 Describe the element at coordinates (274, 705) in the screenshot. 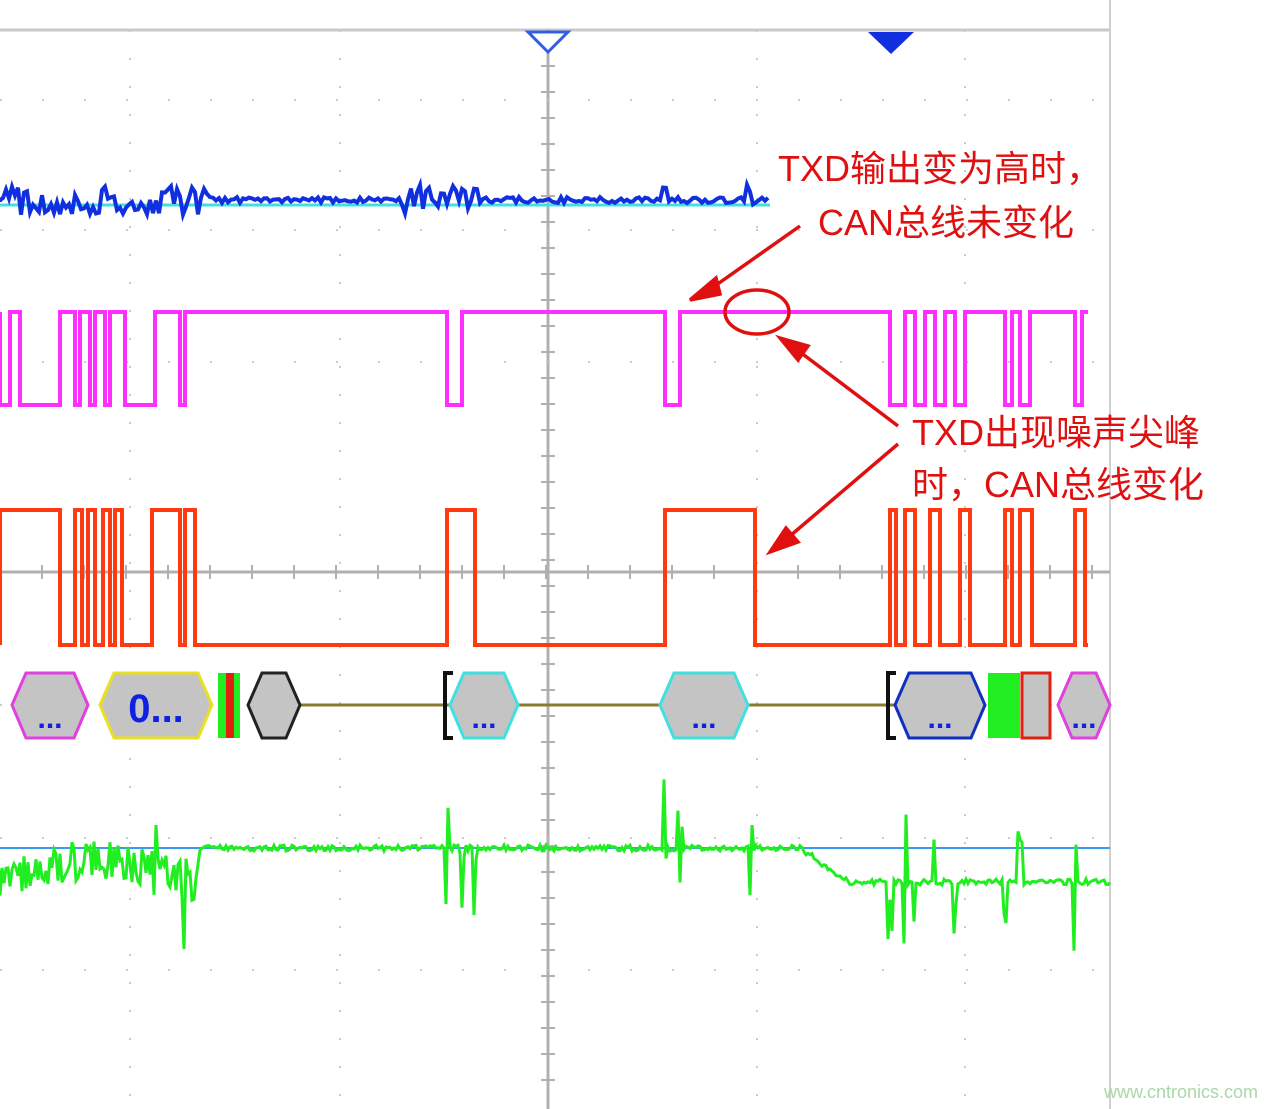

I see `decode-packet` at that location.